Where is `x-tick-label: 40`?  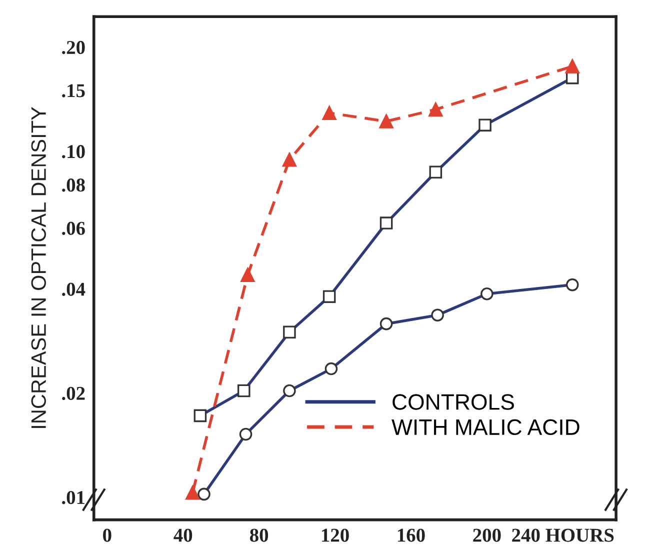
x-tick-label: 40 is located at coordinates (183, 535).